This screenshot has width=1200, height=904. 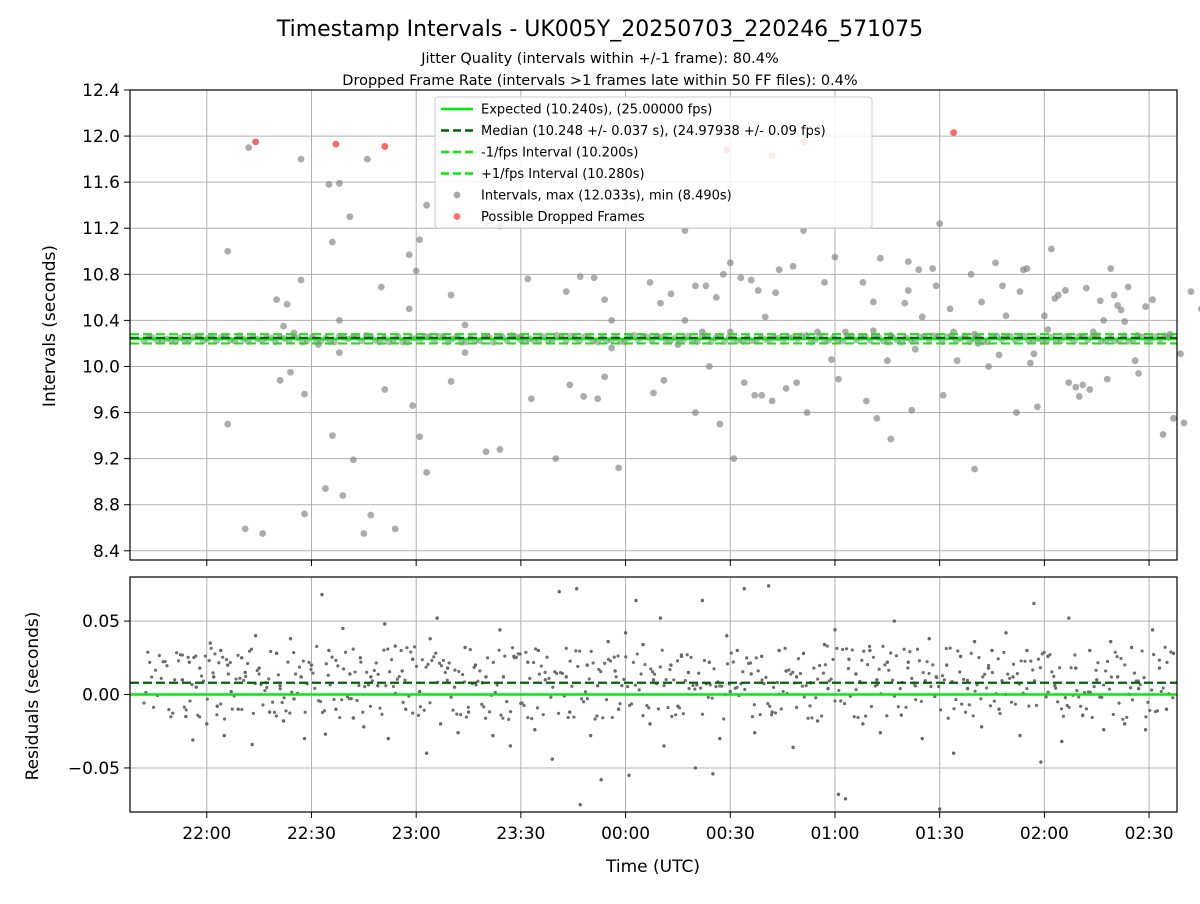 I want to click on x-tick-label: 01:00, so click(x=834, y=834).